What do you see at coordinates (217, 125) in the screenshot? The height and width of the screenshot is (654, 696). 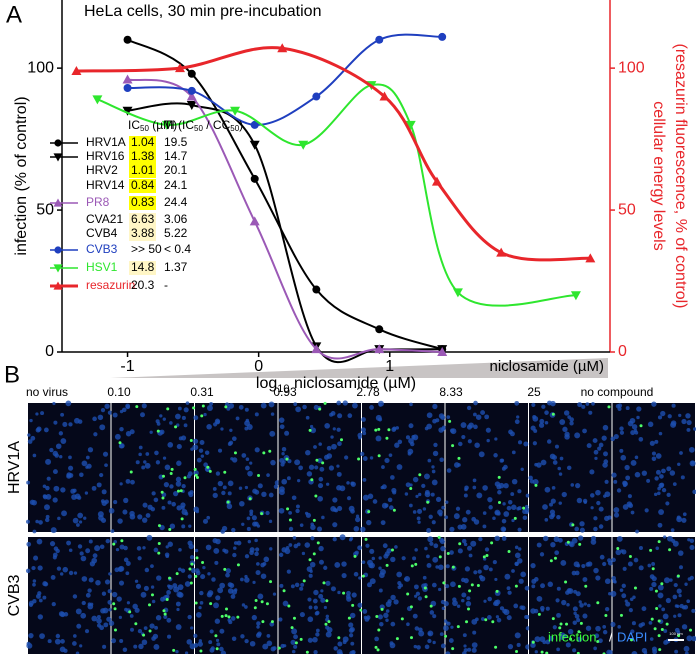 I see `text-part: / CC` at bounding box center [217, 125].